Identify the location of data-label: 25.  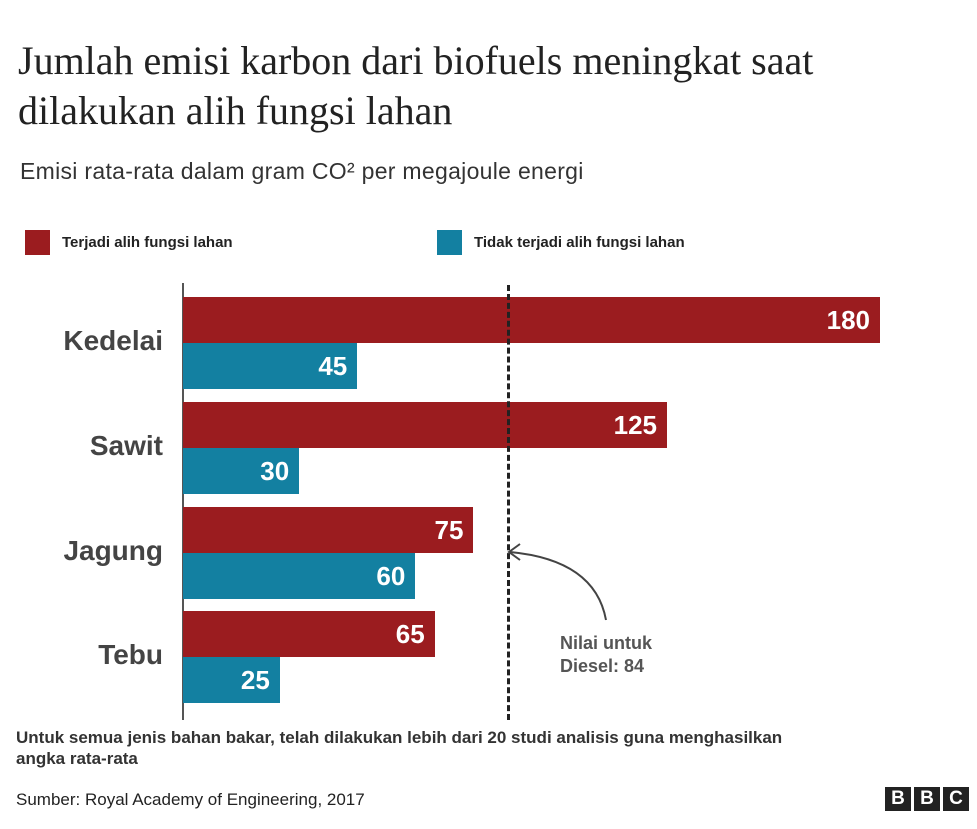
(255, 680).